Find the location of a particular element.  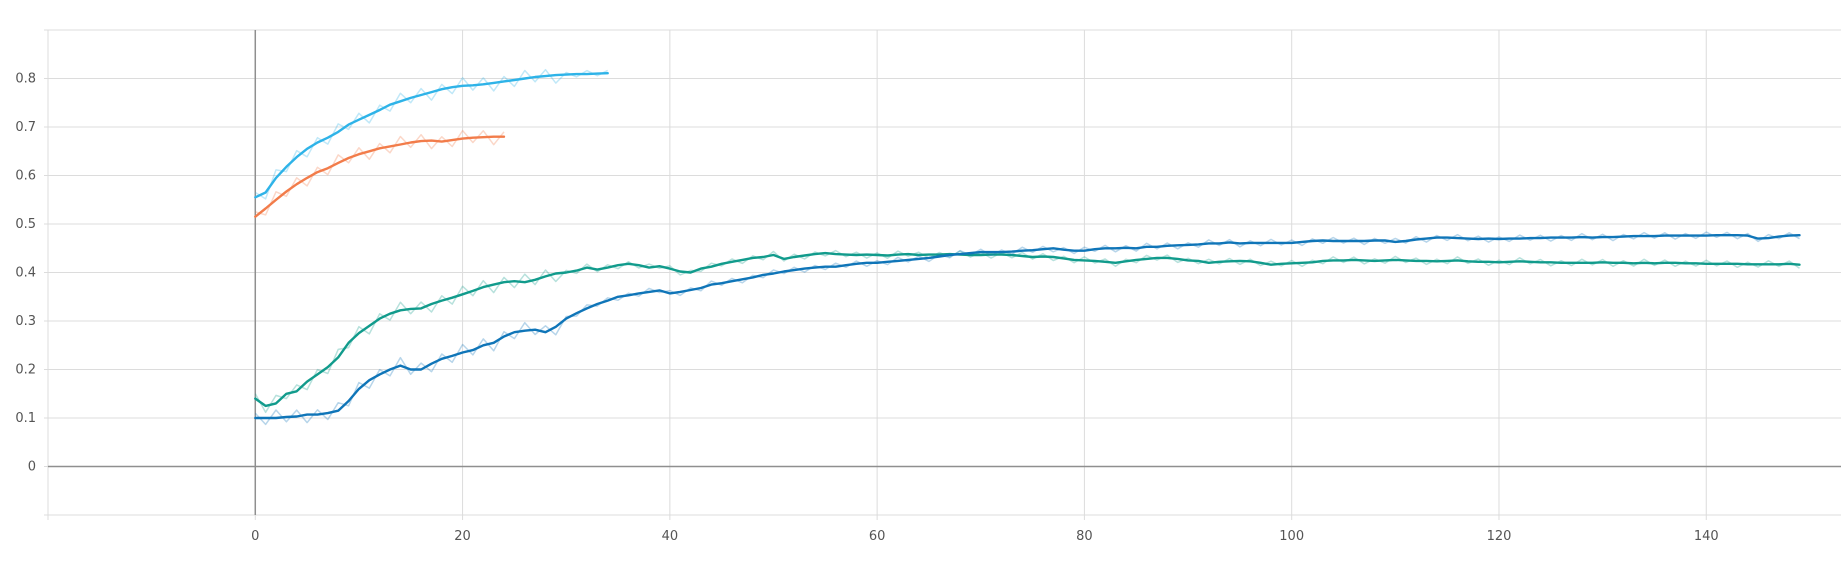

series-1-line is located at coordinates (431, 135).